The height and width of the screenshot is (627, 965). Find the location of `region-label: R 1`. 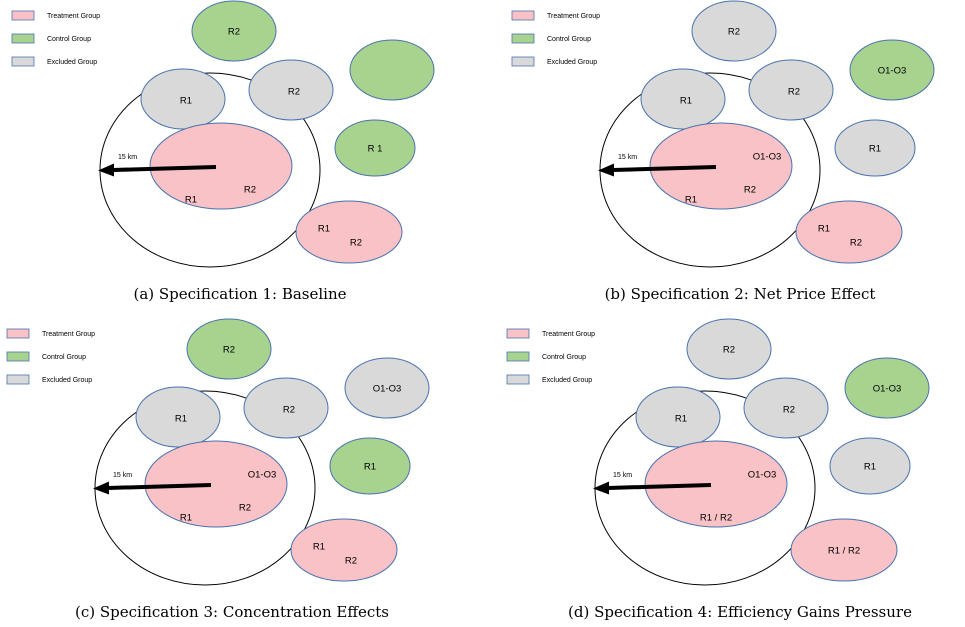

region-label: R 1 is located at coordinates (375, 149).